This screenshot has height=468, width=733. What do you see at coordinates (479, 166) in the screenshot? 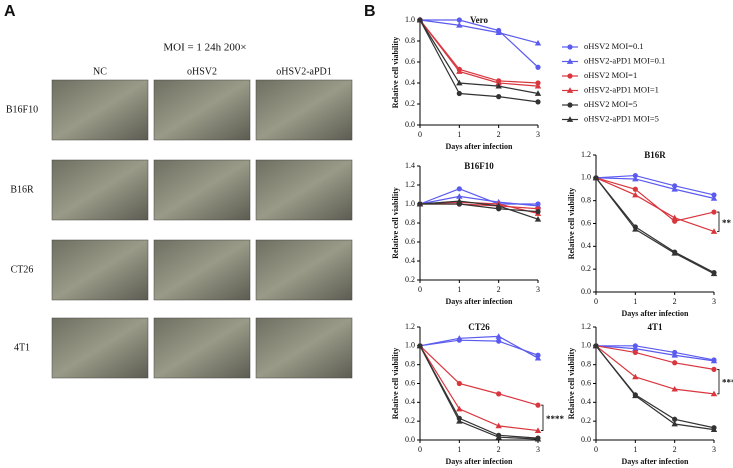
I see `chart-title: B16F10` at bounding box center [479, 166].